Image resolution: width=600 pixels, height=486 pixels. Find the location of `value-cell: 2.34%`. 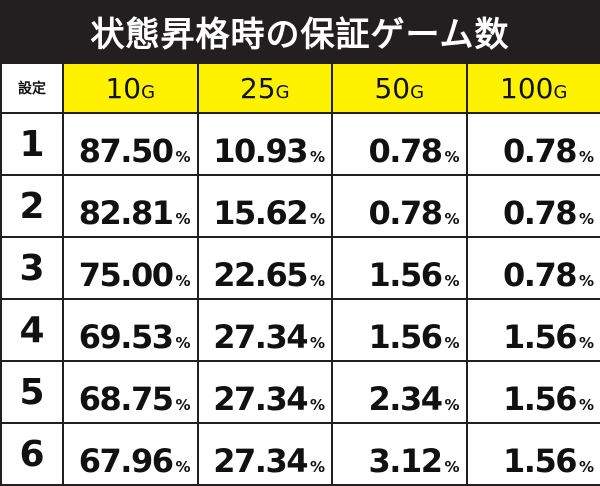

value-cell: 2.34% is located at coordinates (399, 392).